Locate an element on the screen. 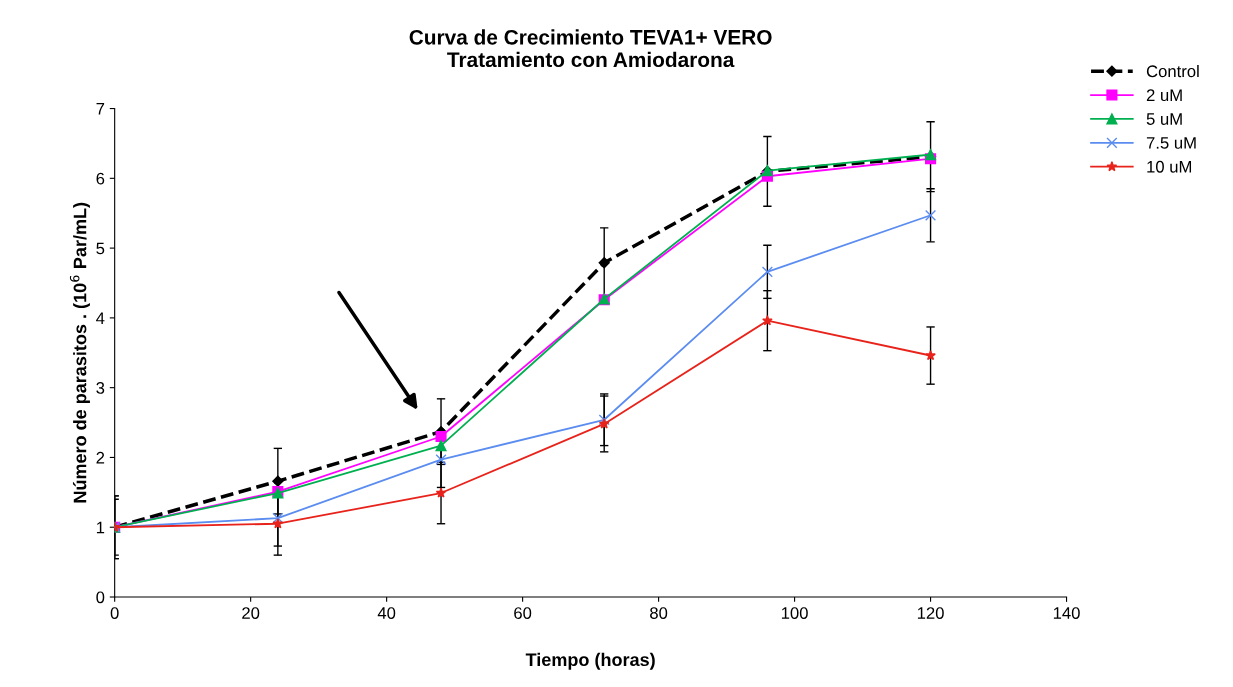  x-tick-label: 60 is located at coordinates (523, 613).